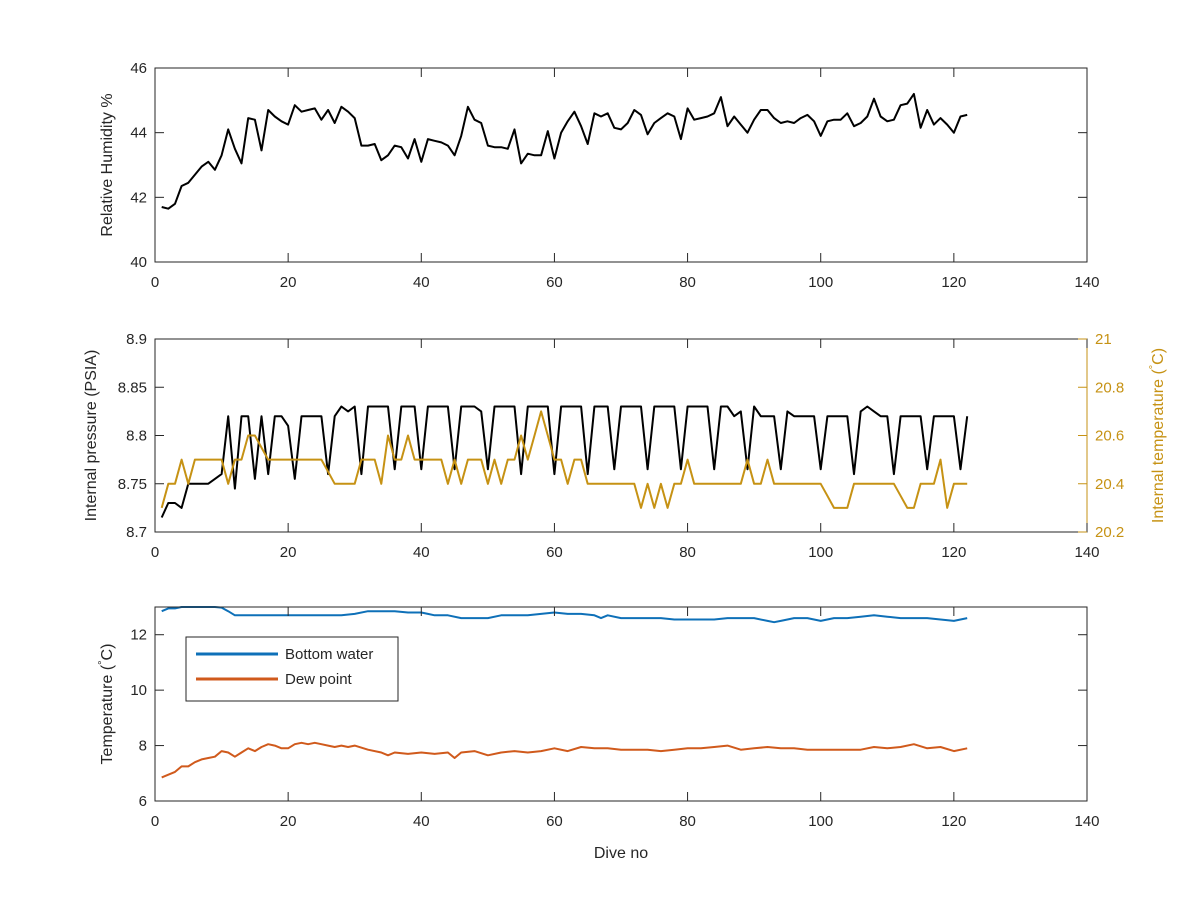 The height and width of the screenshot is (900, 1200). Describe the element at coordinates (421, 821) in the screenshot. I see `x-tick-label-3: 40` at that location.